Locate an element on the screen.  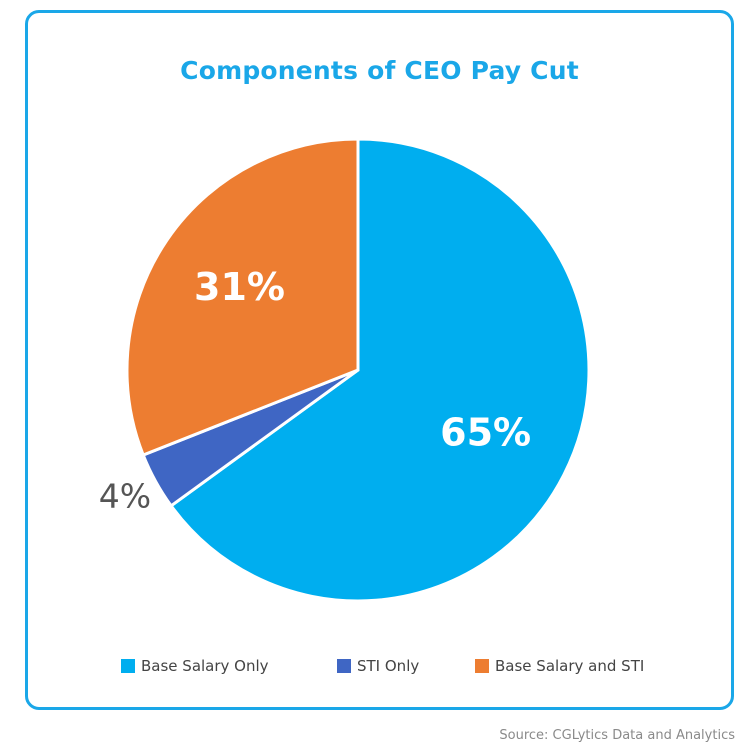
legend-item-base-salary-only: Base Salary Only is located at coordinates (195, 666).